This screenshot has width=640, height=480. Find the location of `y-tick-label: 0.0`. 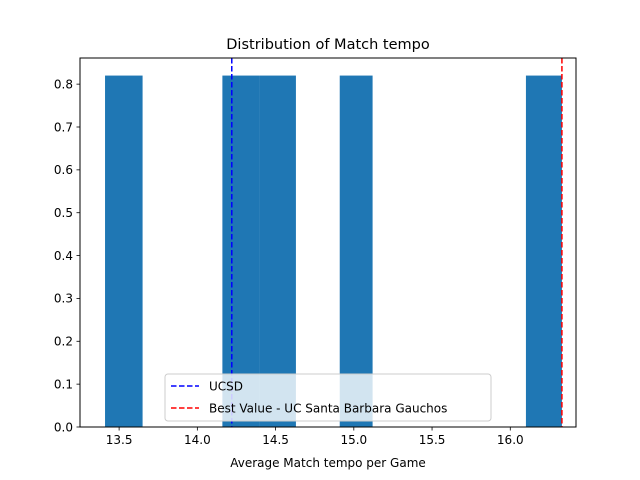

y-tick-label: 0.0 is located at coordinates (63, 427).